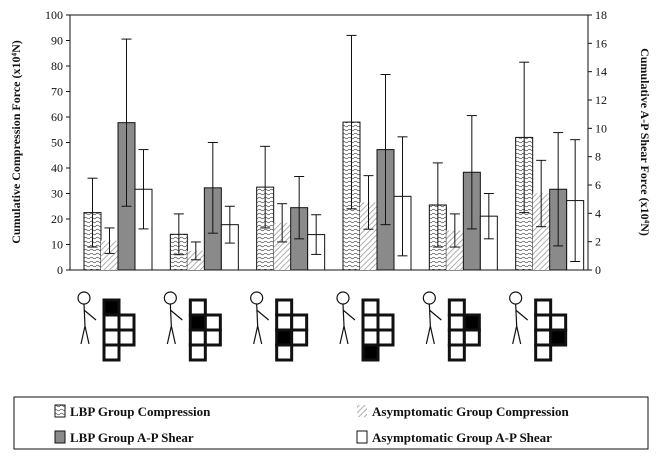  What do you see at coordinates (601, 128) in the screenshot?
I see `right-tick-label: 10` at bounding box center [601, 128].